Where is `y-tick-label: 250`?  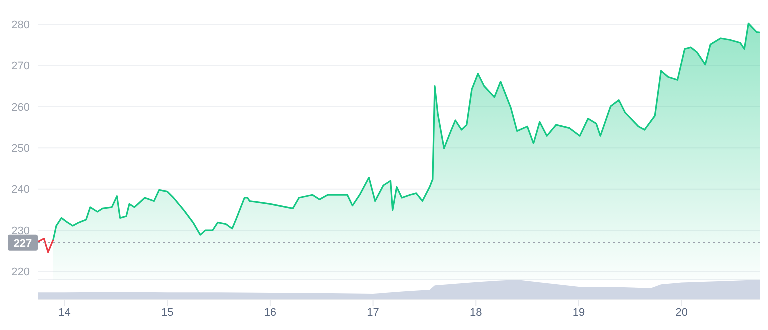
y-tick-label: 250 is located at coordinates (21, 149).